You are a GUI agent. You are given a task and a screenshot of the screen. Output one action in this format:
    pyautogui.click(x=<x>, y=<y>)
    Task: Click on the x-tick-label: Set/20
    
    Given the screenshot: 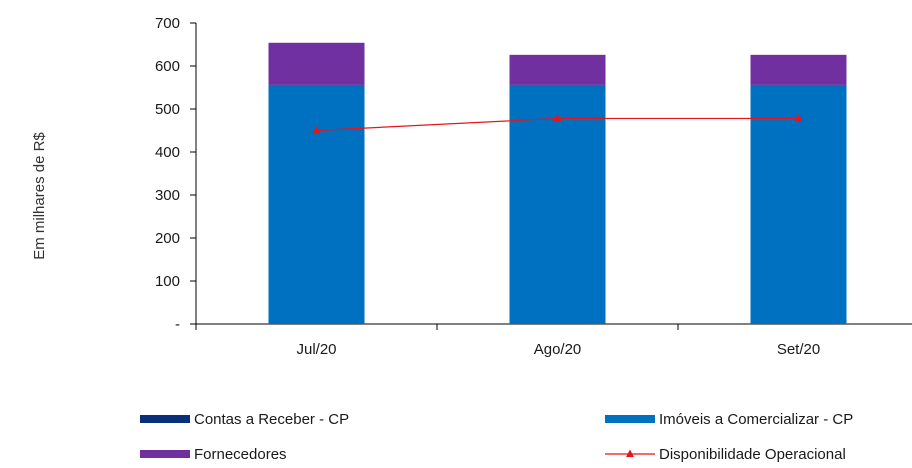 What is the action you would take?
    pyautogui.click(x=798, y=349)
    